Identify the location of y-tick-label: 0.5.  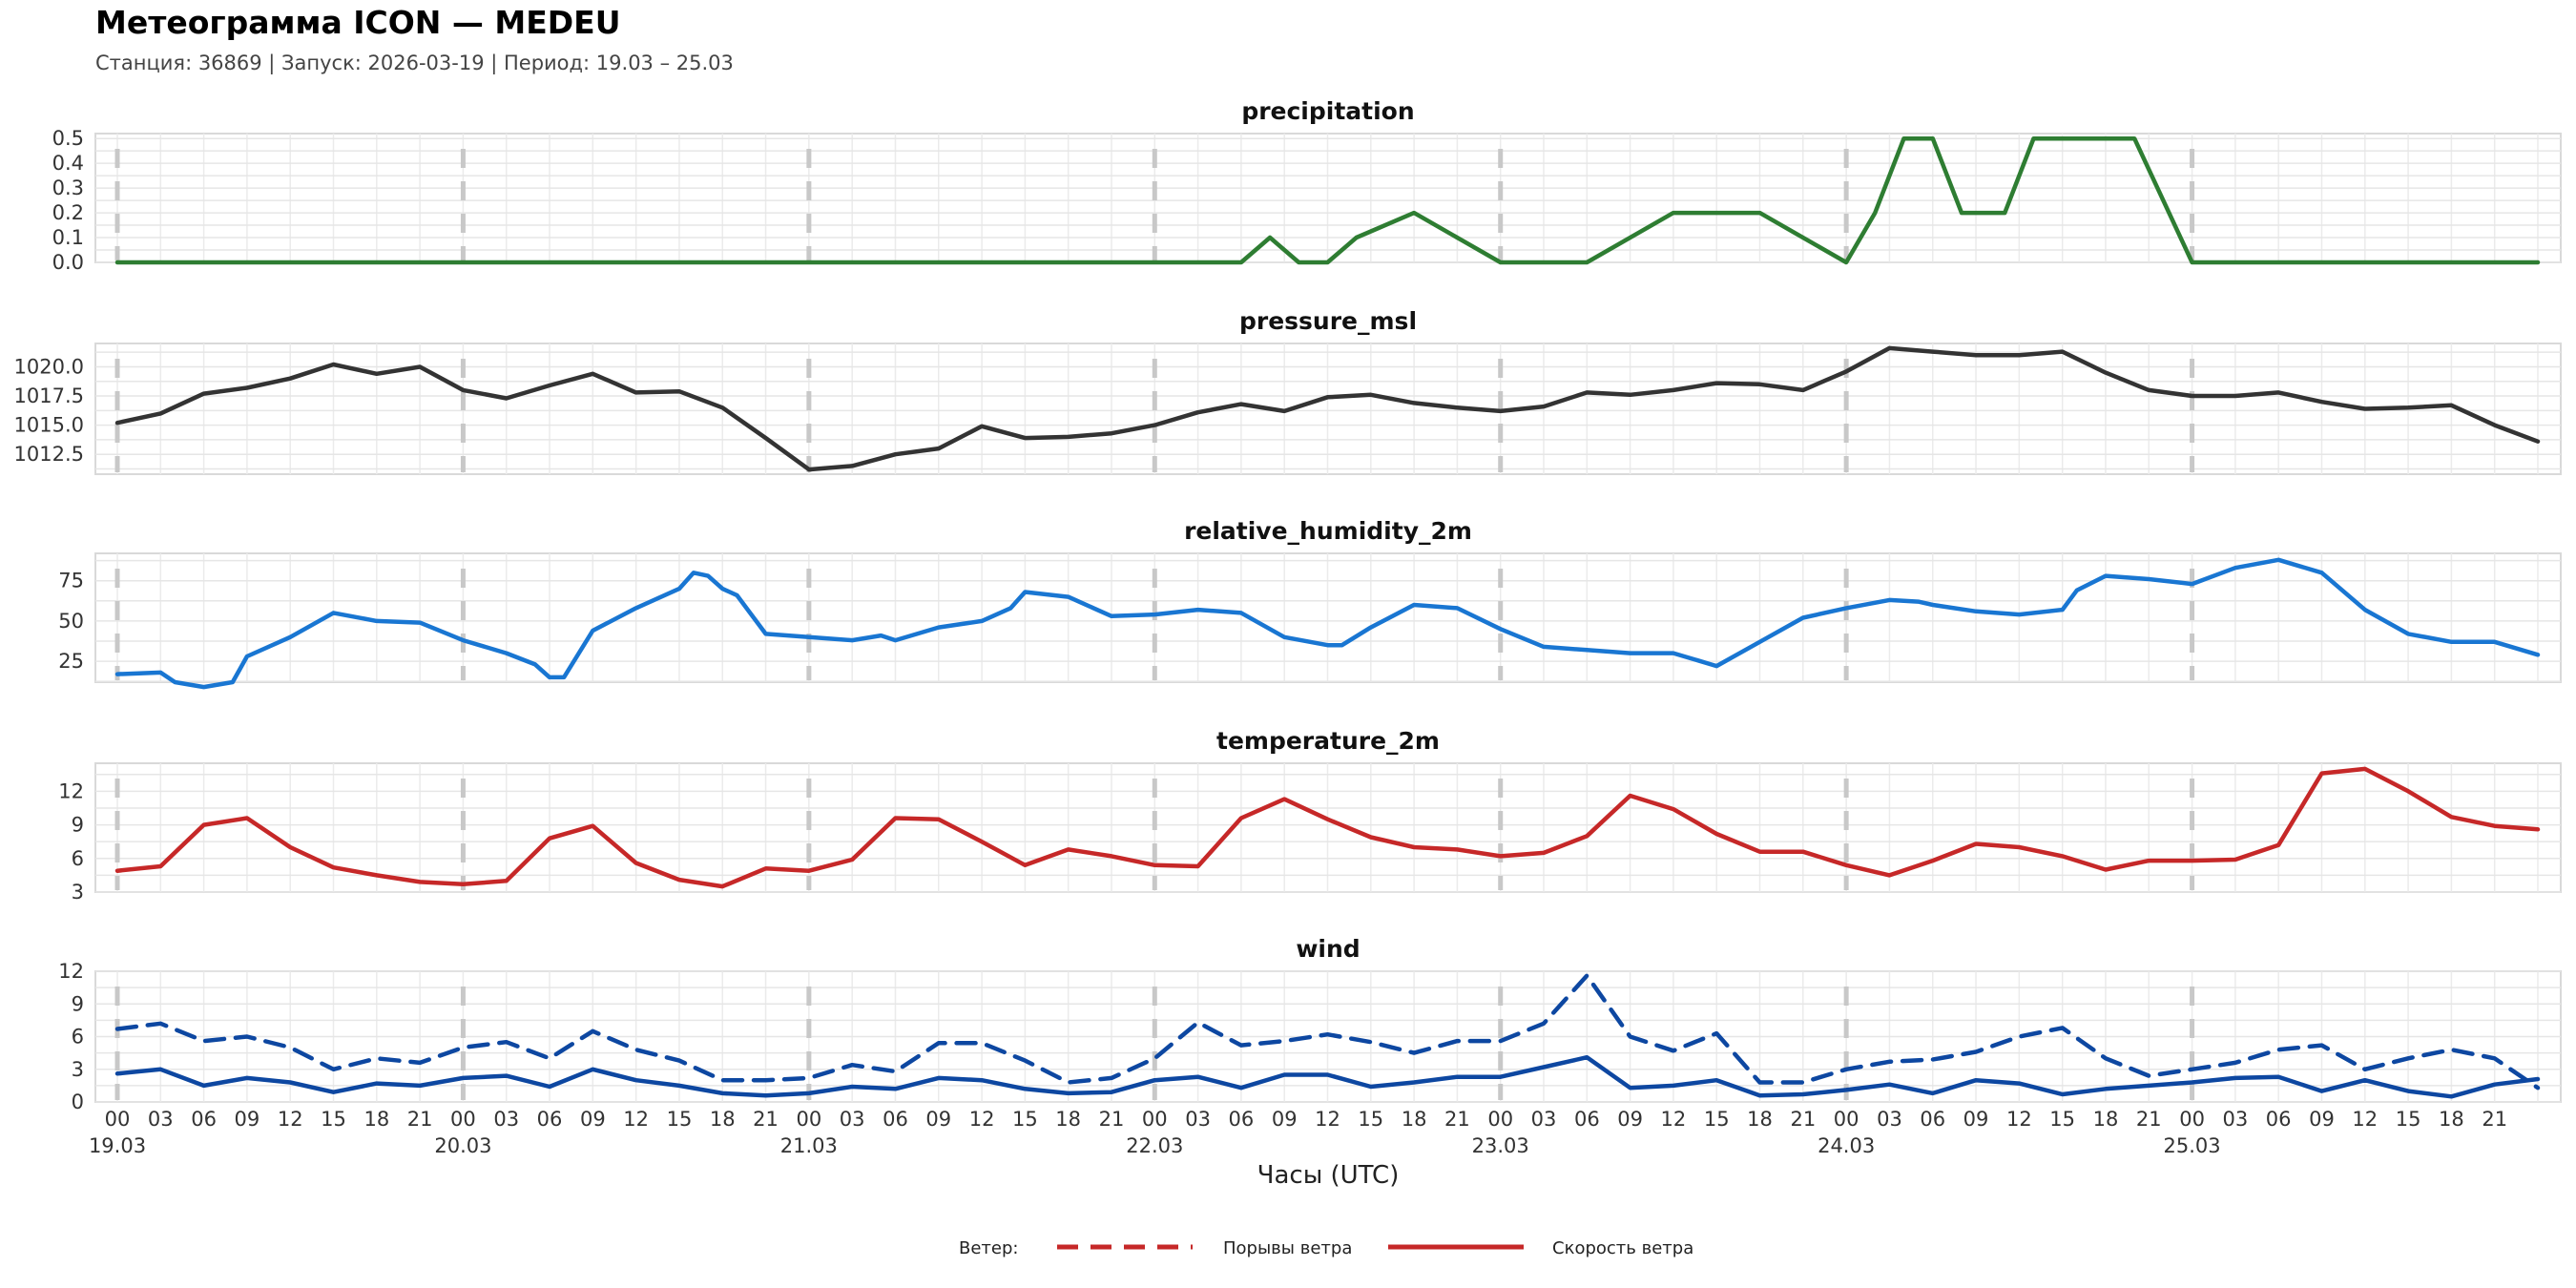
(68, 138).